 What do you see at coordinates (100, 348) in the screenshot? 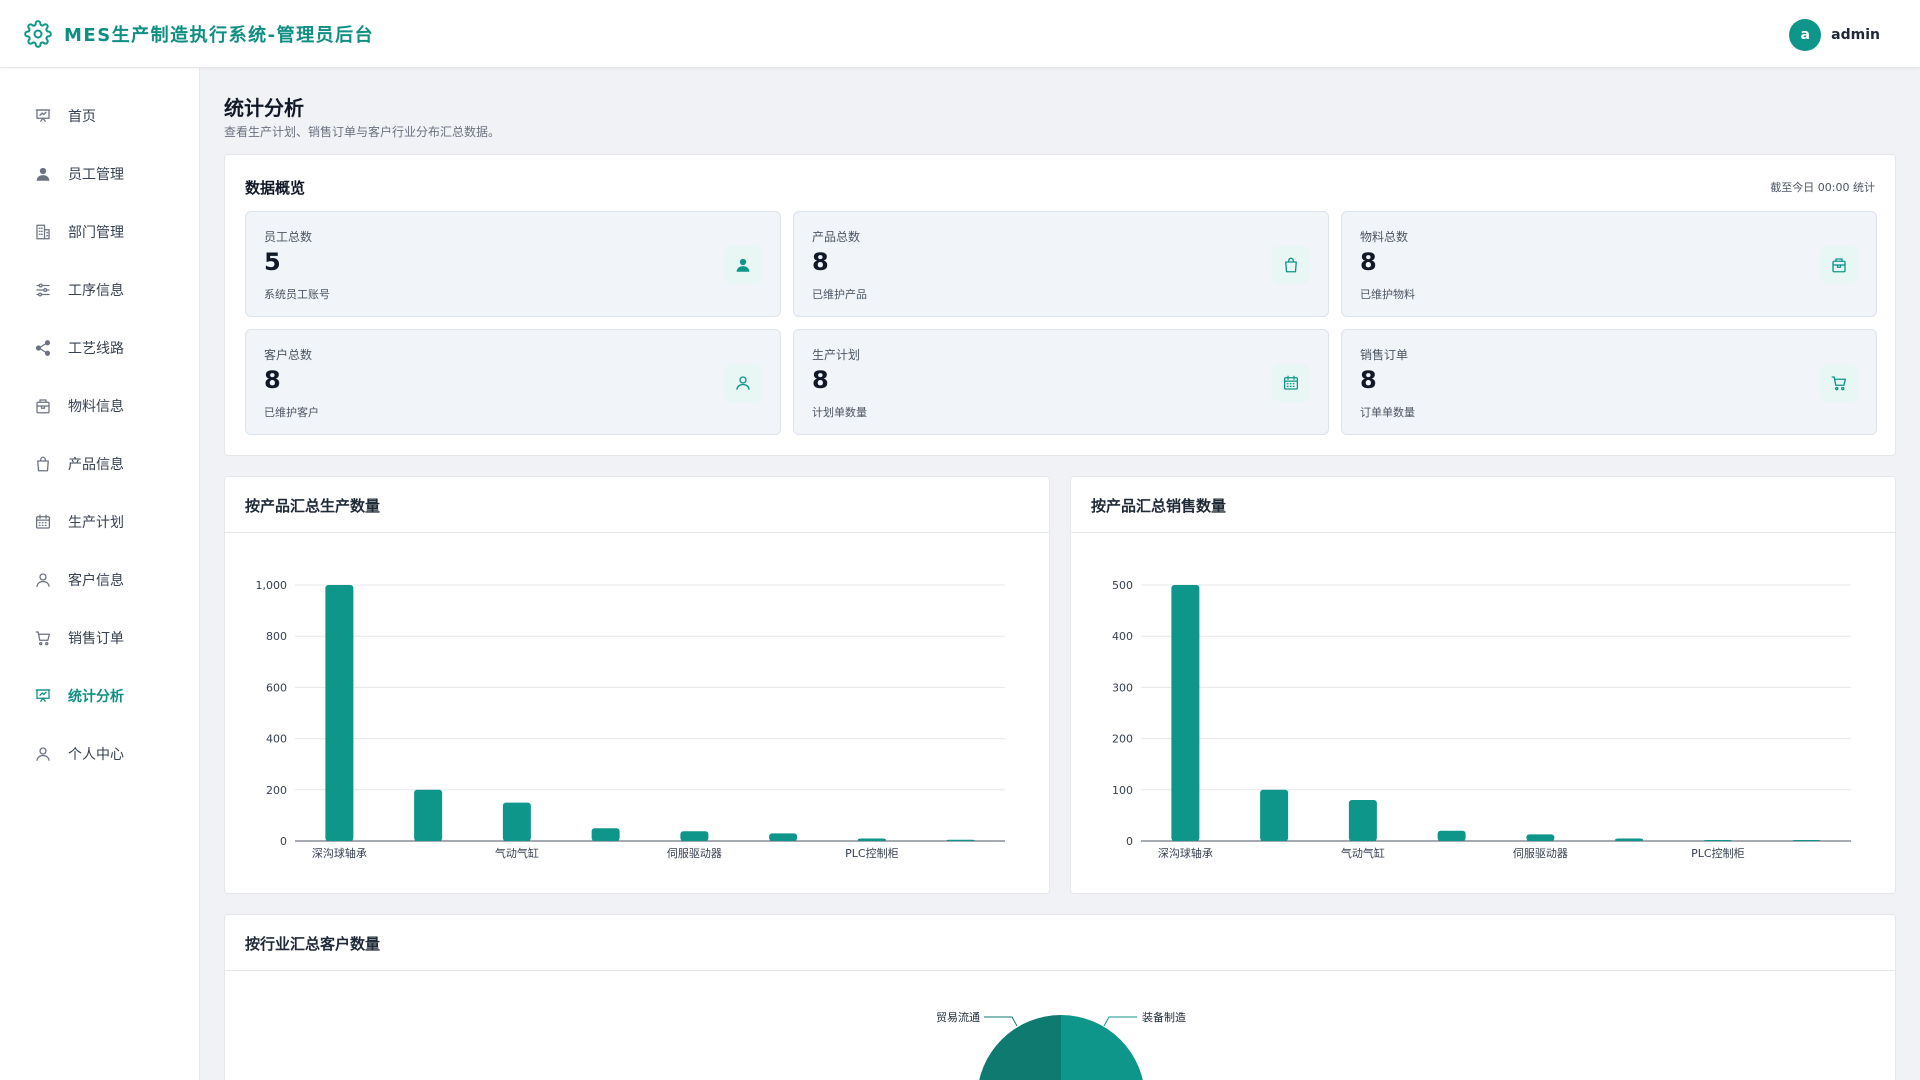
I see `sidebar-item-routes: 工艺线路` at bounding box center [100, 348].